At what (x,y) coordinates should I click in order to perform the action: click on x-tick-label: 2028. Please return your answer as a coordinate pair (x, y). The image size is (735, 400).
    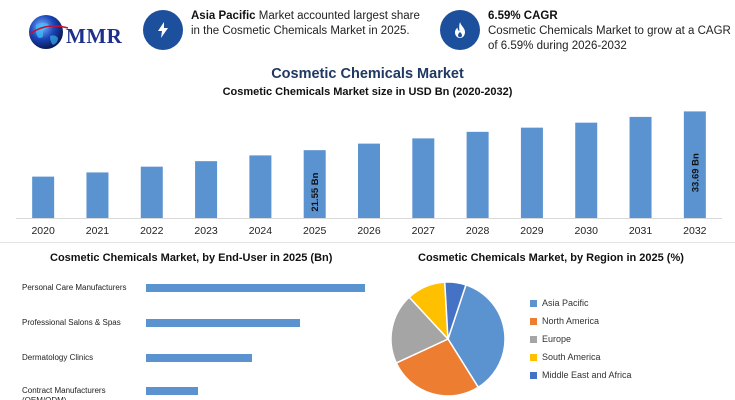
    Looking at the image, I should click on (478, 231).